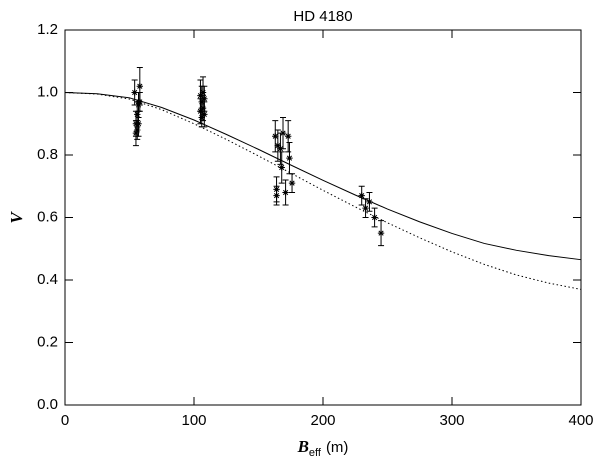  What do you see at coordinates (580, 420) in the screenshot?
I see `x-tick-label: 400` at bounding box center [580, 420].